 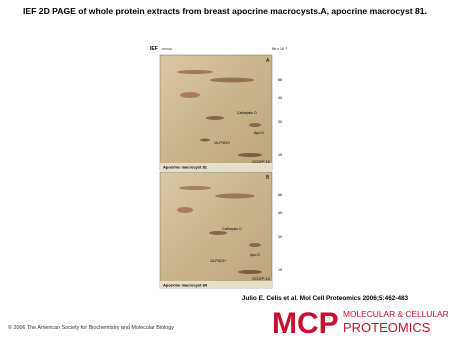 I want to click on mr-label: Mr x 10⁻³, so click(x=280, y=49).